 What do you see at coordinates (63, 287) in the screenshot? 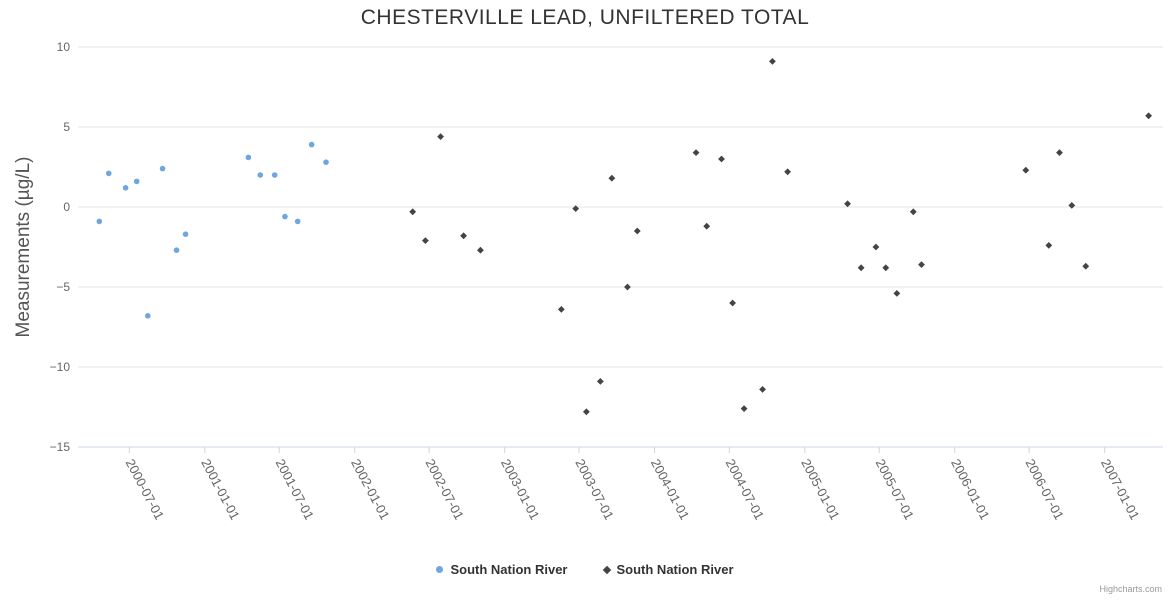
I see `y-axis-tick-label: −5` at bounding box center [63, 287].